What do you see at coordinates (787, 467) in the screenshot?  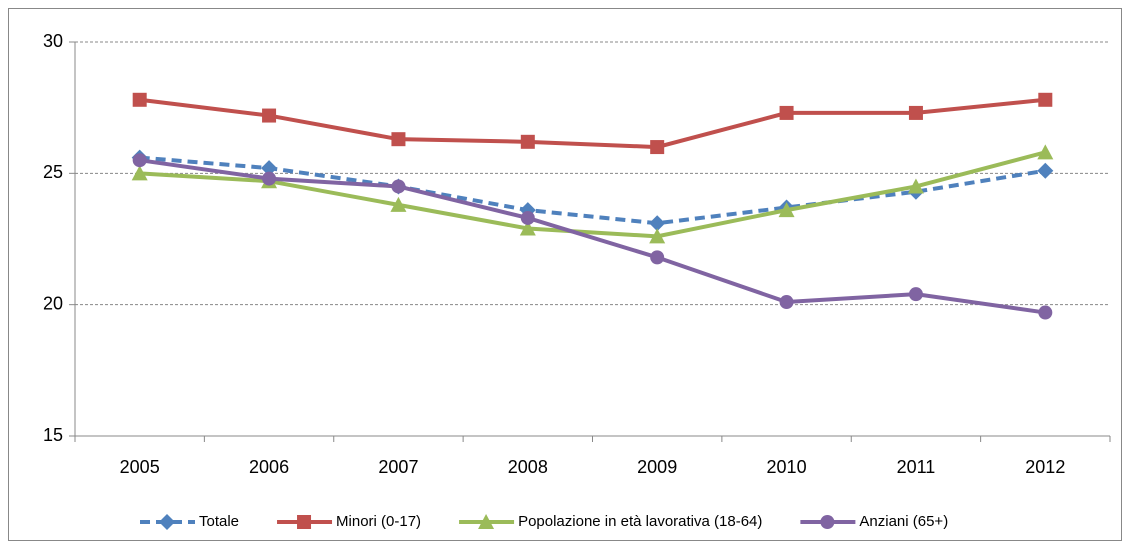 I see `x-tick-label: 2010` at bounding box center [787, 467].